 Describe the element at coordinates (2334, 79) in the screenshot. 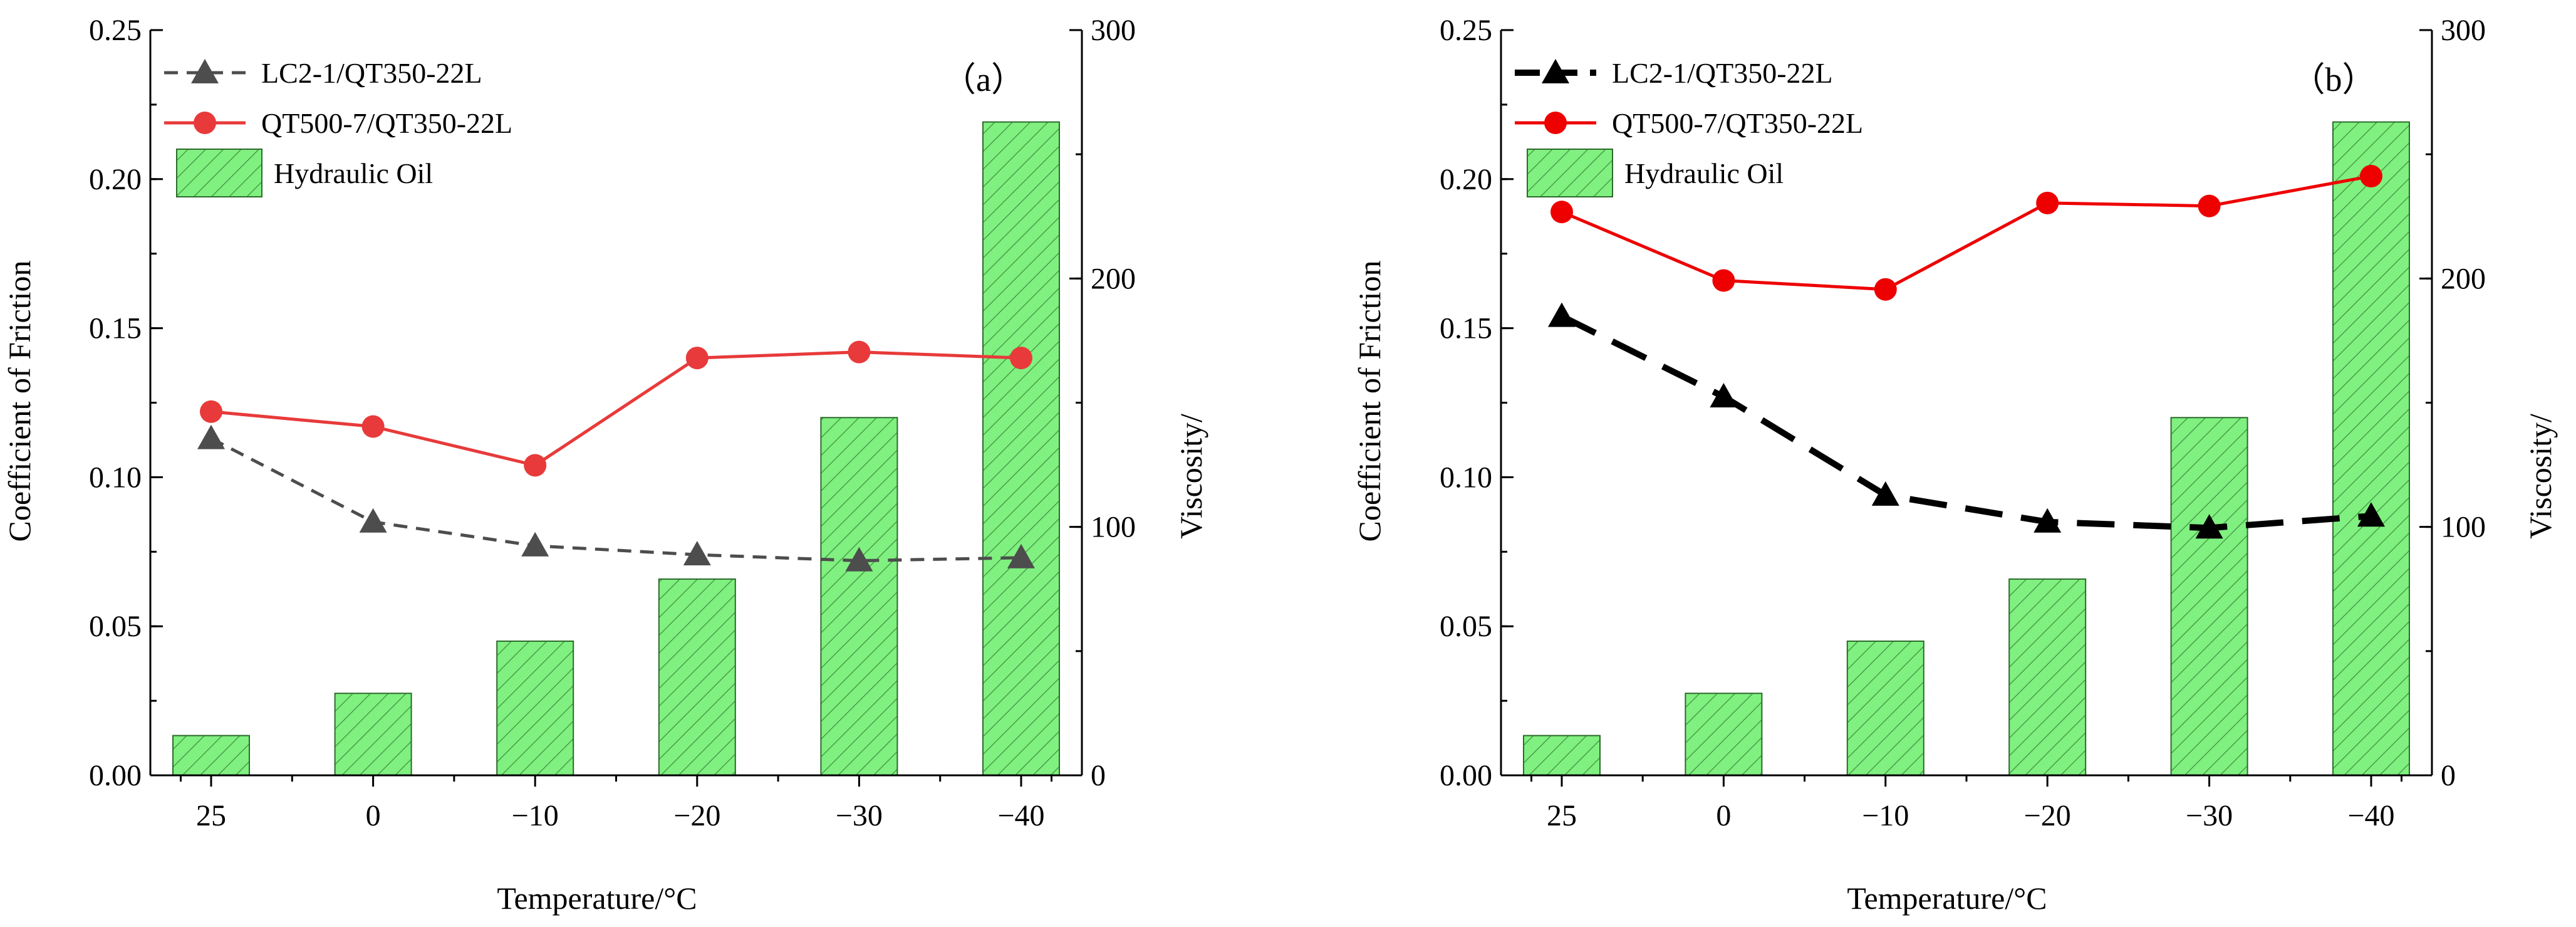

I see `panel-label: （b）` at that location.